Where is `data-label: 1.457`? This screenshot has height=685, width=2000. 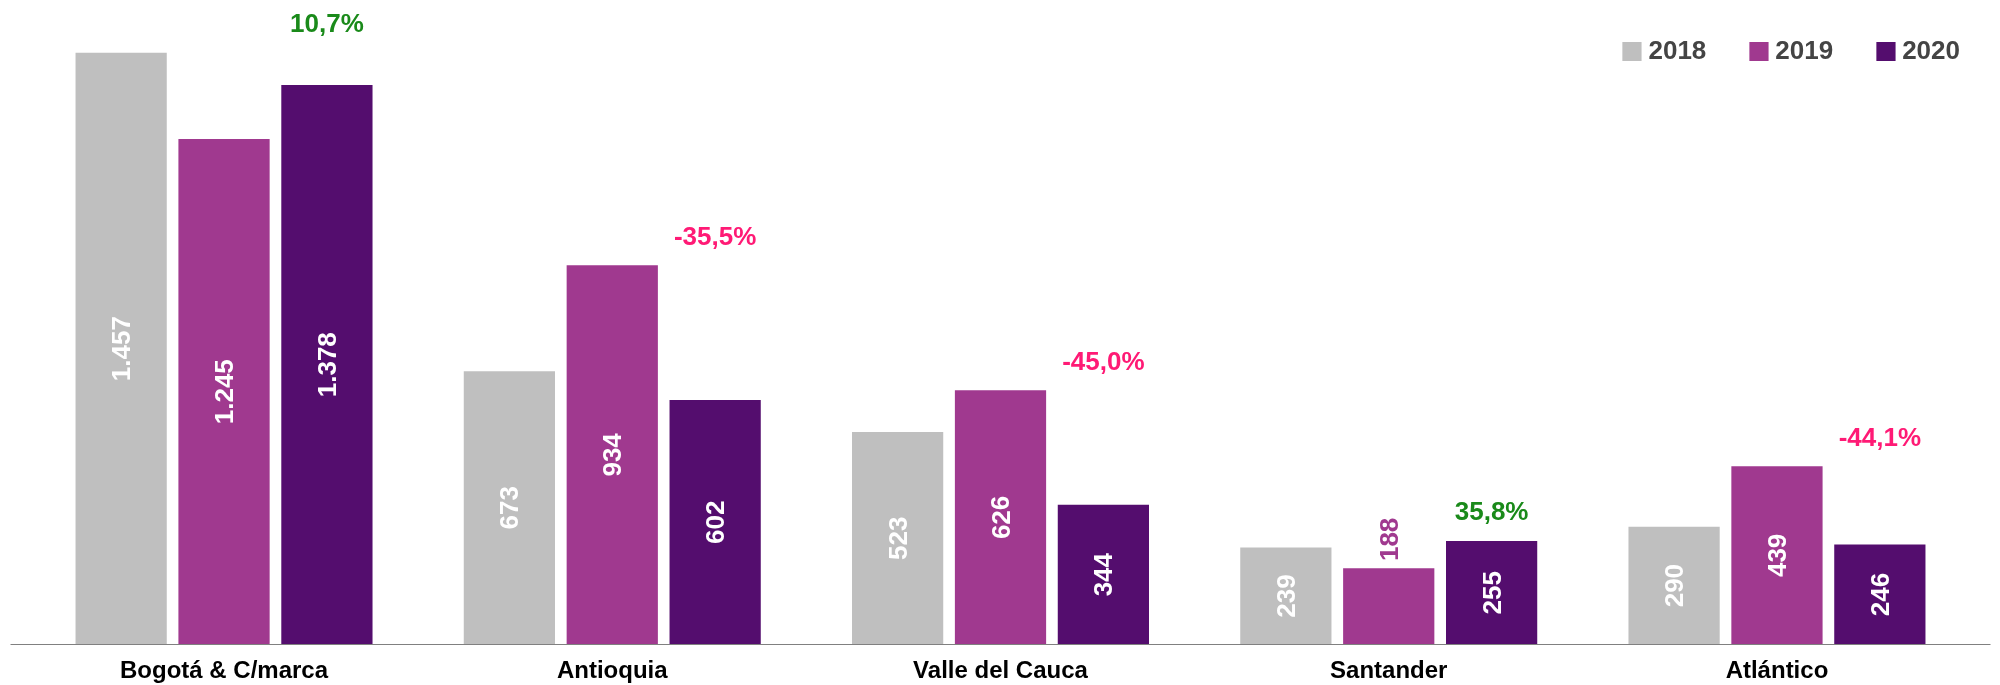
data-label: 1.457 is located at coordinates (121, 349).